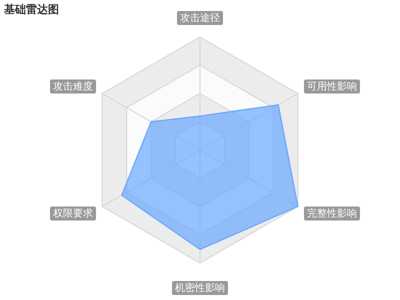 The image size is (400, 300). Describe the element at coordinates (73, 214) in the screenshot. I see `spoke-label: 权限要求` at that location.